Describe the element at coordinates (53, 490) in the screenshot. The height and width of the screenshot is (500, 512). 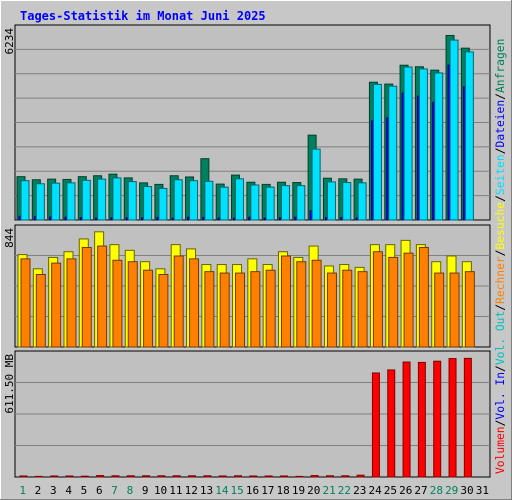
I see `day-label-3: 3` at that location.